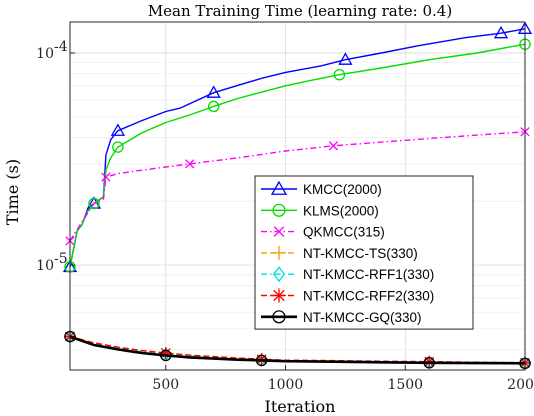  I want to click on x-tick-label: 2000, so click(520, 385).